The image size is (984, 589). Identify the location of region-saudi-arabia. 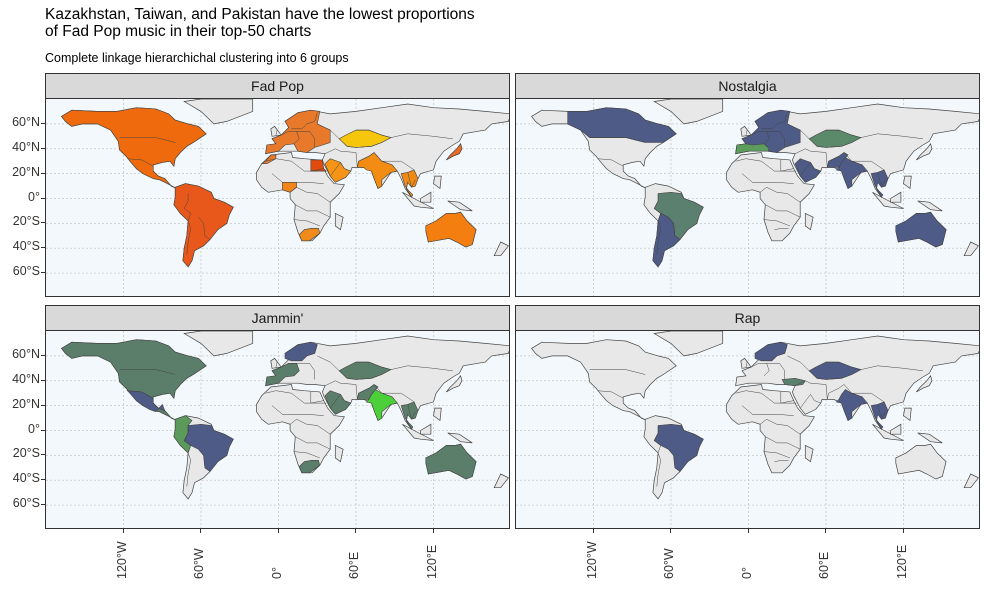
(338, 170).